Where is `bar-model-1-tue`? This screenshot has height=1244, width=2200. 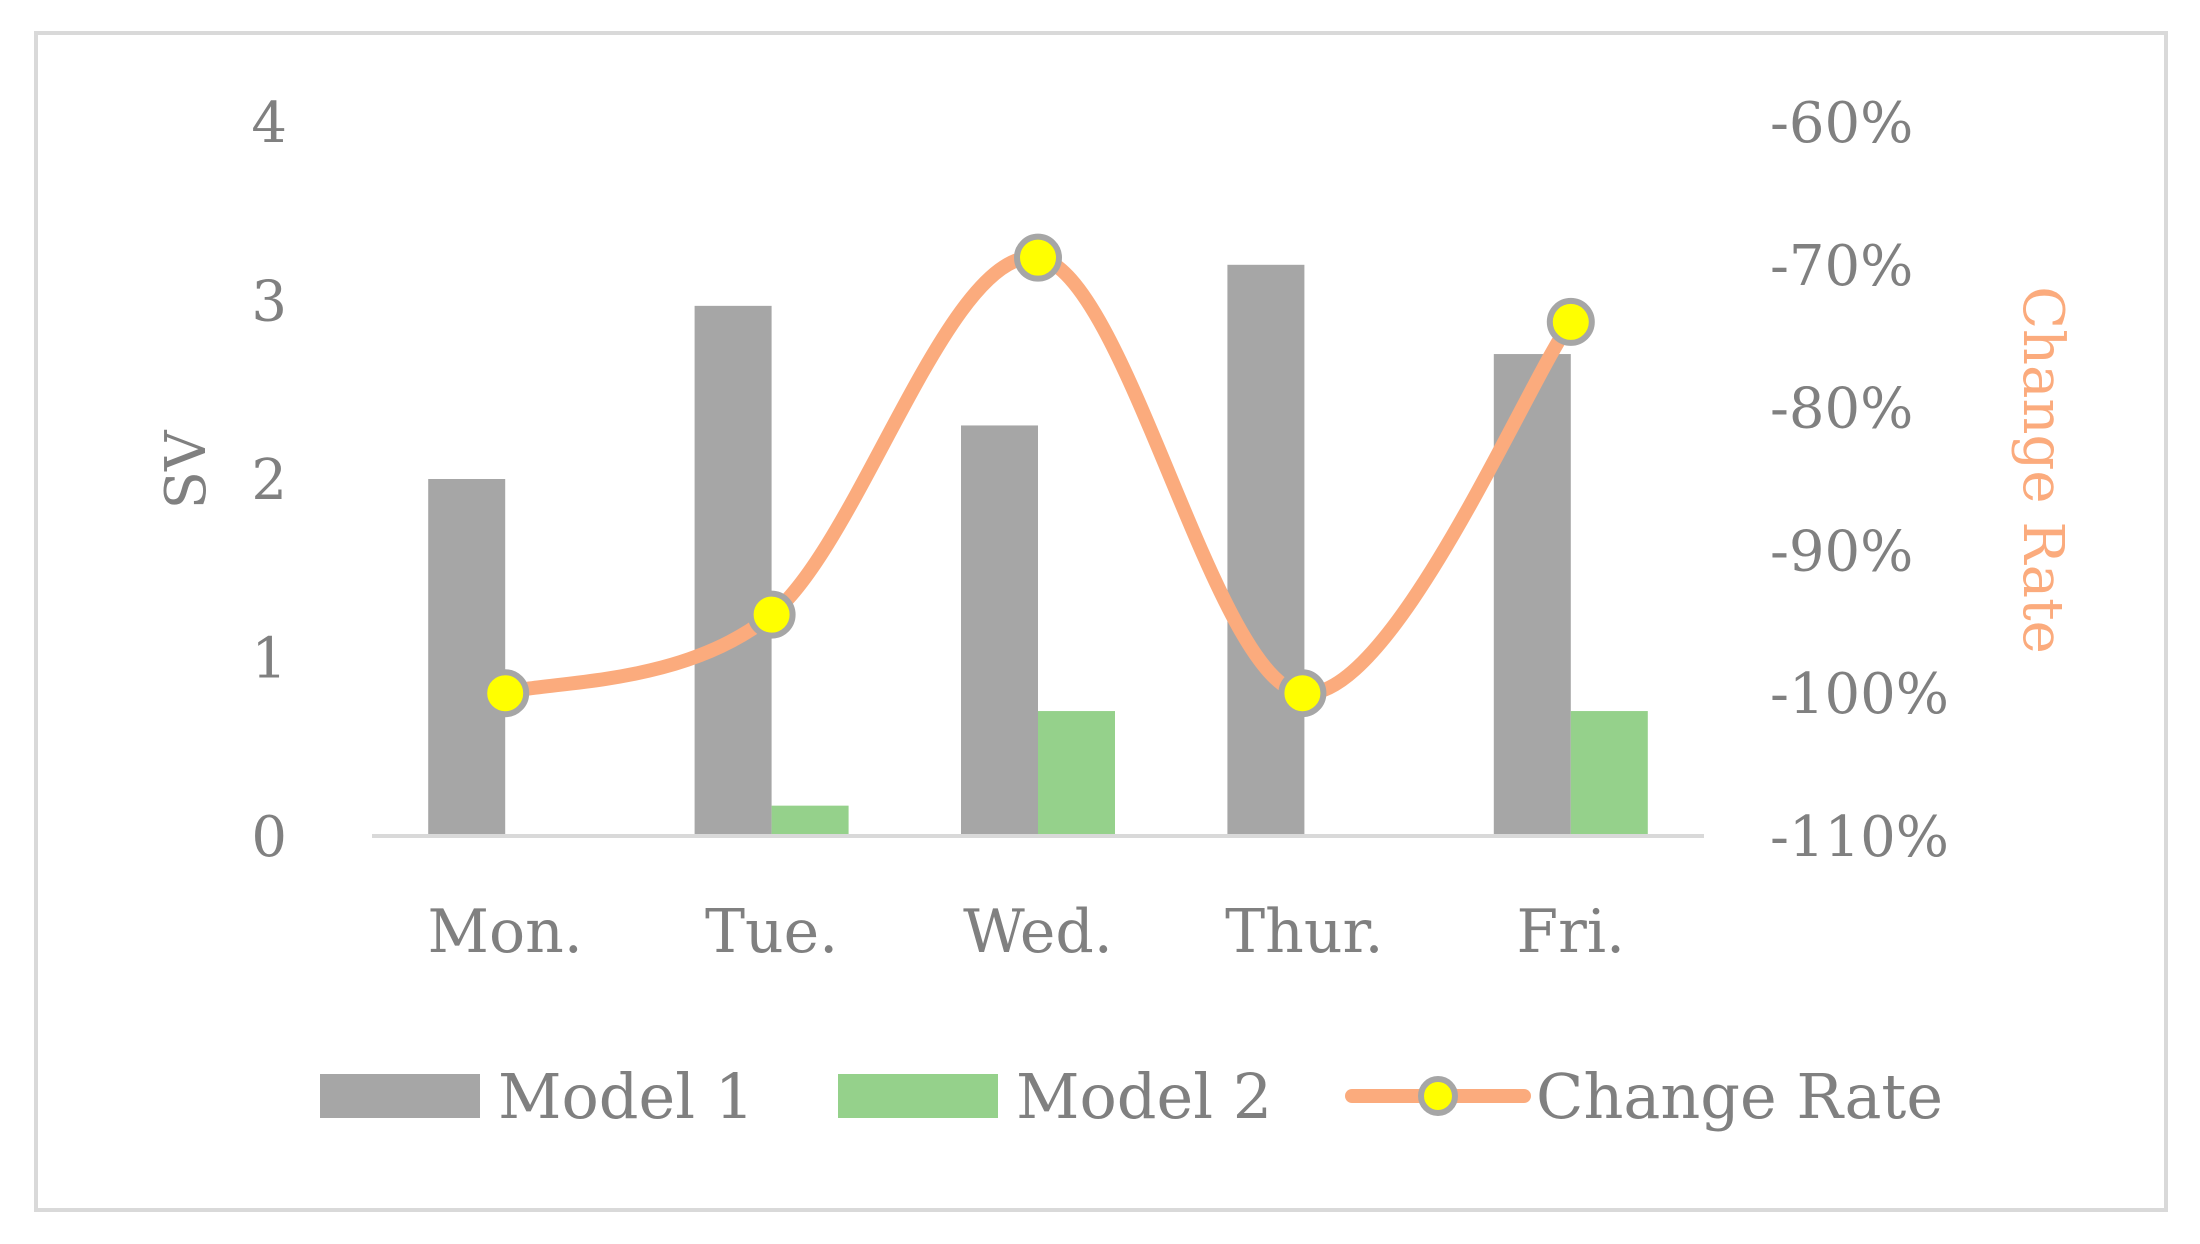 bar-model-1-tue is located at coordinates (733, 571).